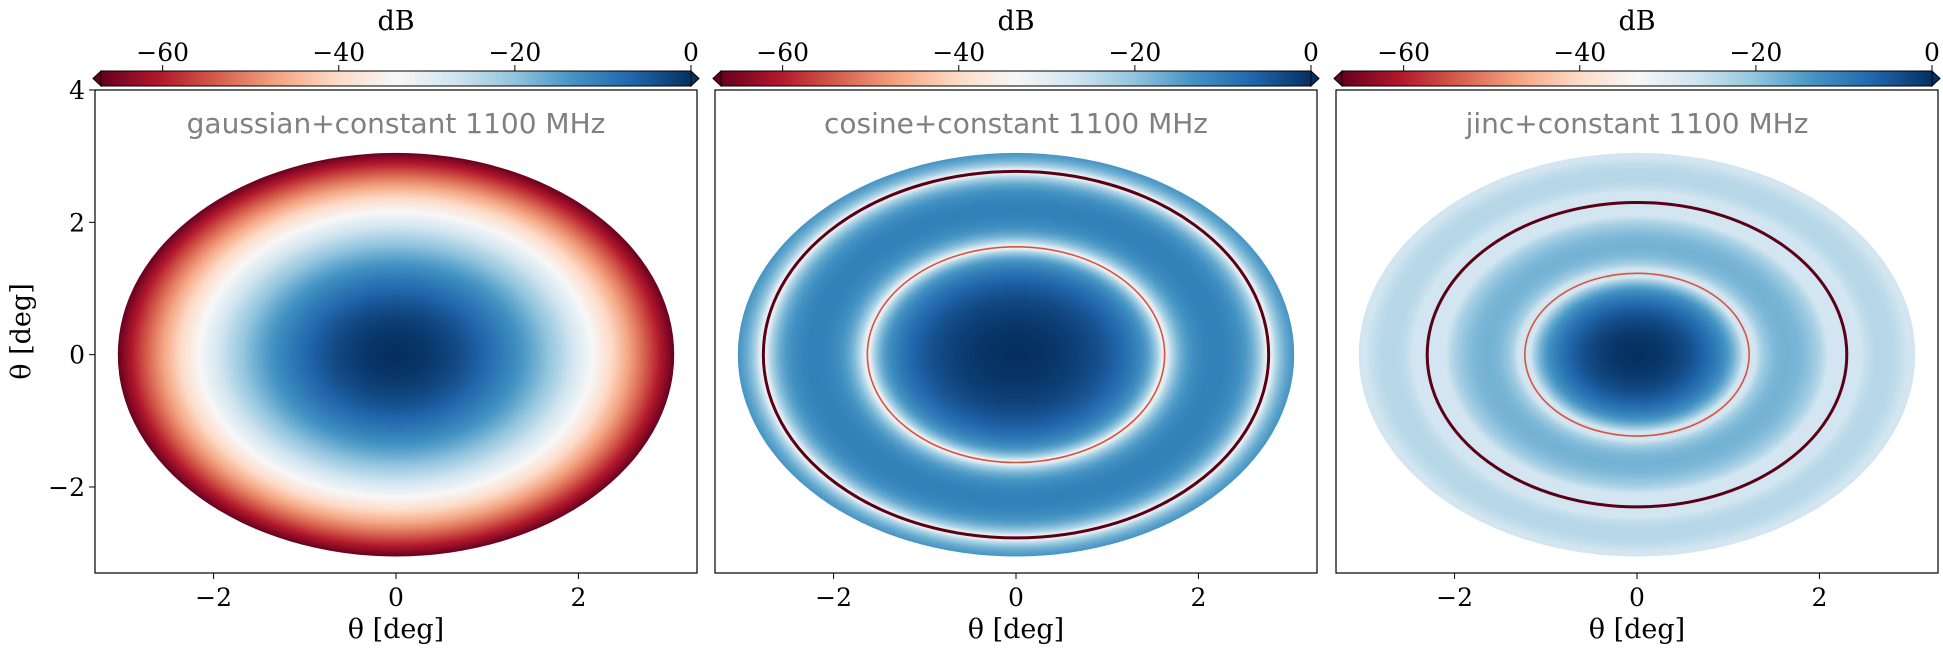  Describe the element at coordinates (77, 90) in the screenshot. I see `y-tick-label: 4` at that location.